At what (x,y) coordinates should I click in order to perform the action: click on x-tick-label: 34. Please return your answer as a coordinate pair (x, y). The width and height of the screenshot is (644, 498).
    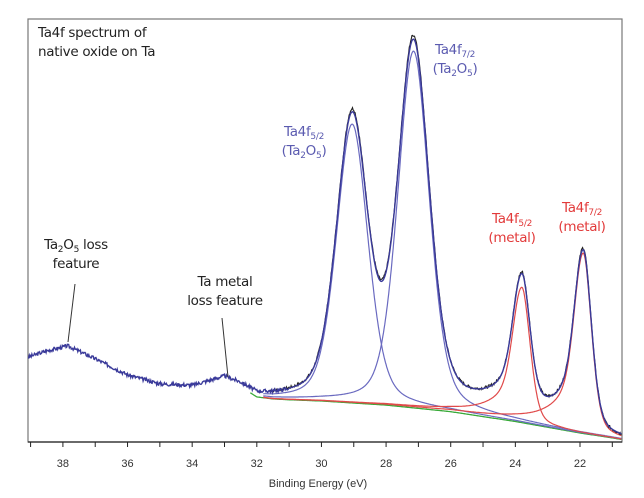
    Looking at the image, I should click on (192, 464).